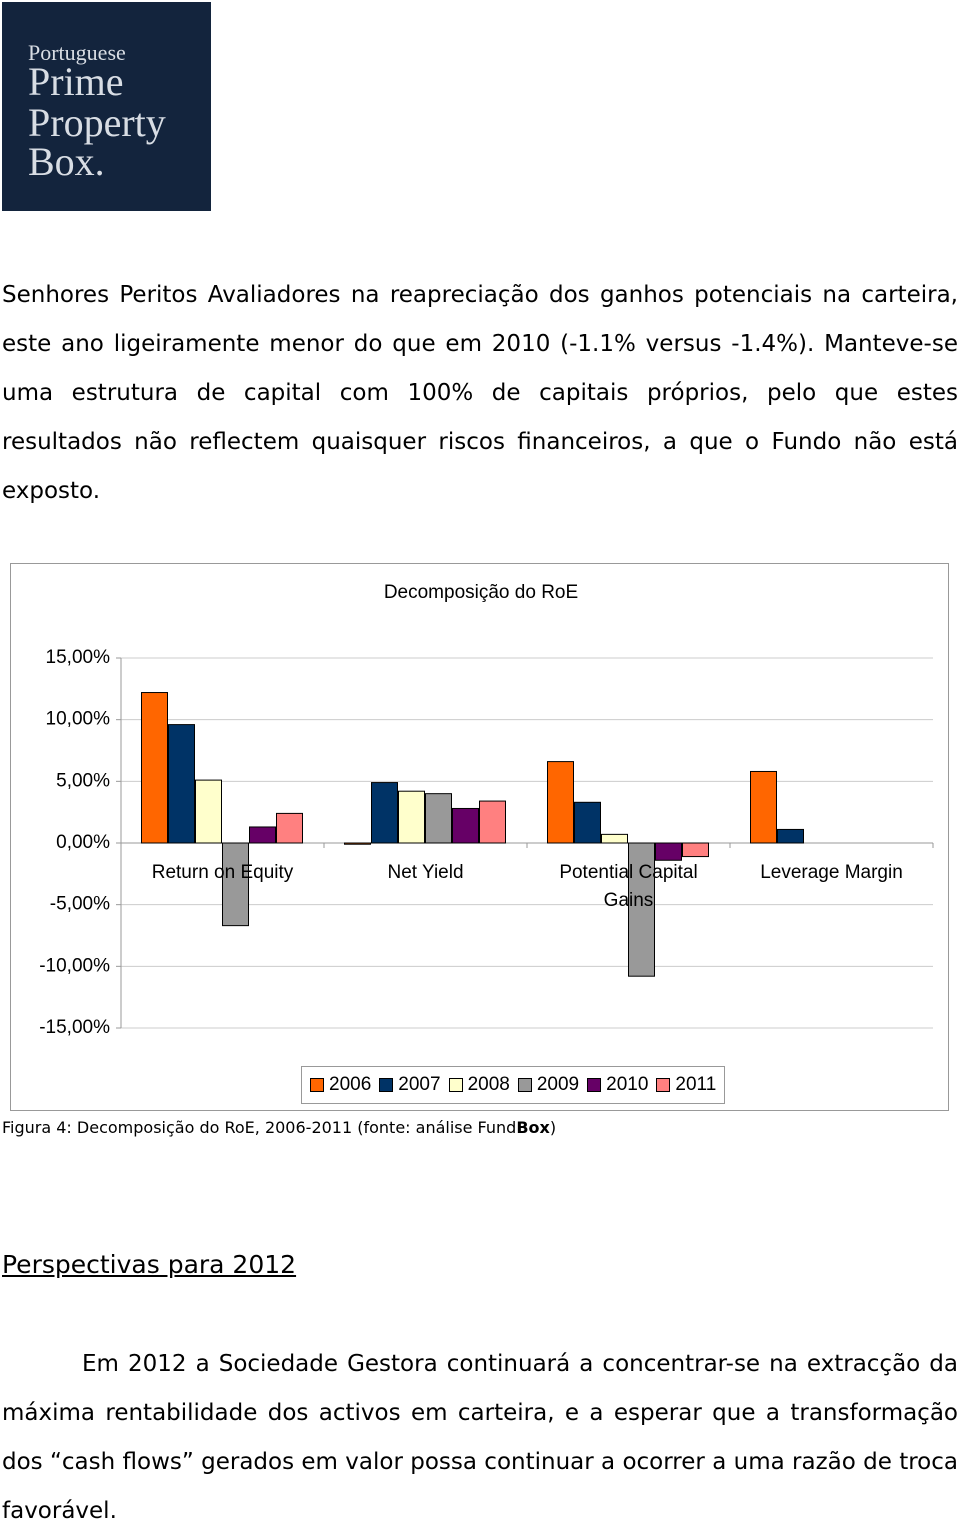  Describe the element at coordinates (513, 1085) in the screenshot. I see `legend: 2006 2007 2008 2009 2010 2011` at that location.